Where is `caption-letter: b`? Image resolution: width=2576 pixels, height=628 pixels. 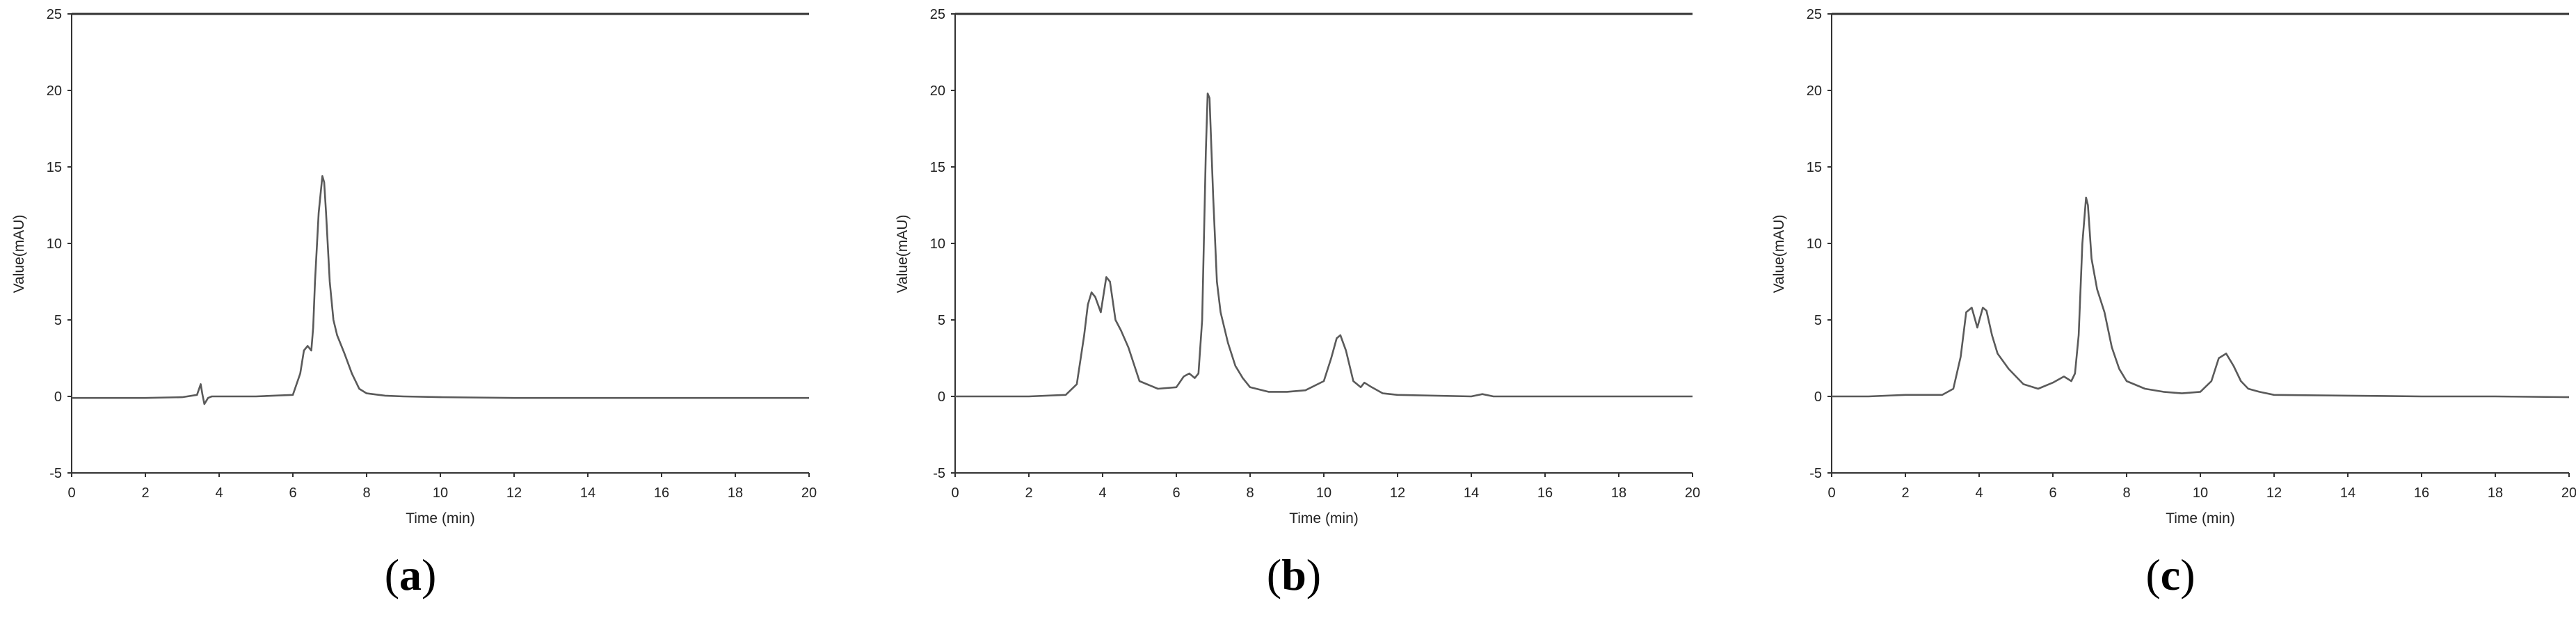 caption-letter: b is located at coordinates (1293, 574).